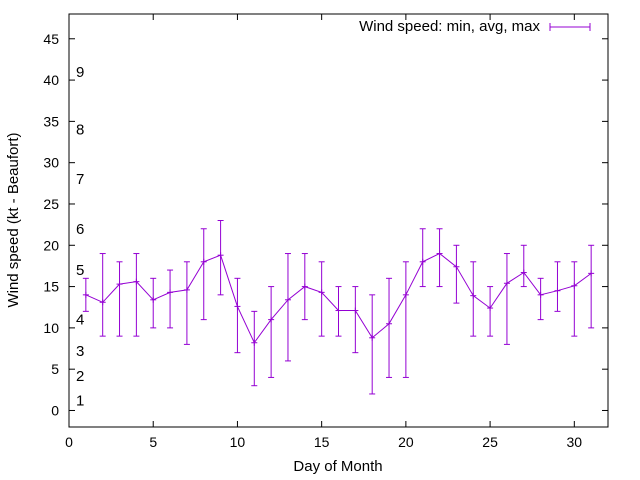 The height and width of the screenshot is (480, 640). I want to click on beaufort-label: 6, so click(80, 229).